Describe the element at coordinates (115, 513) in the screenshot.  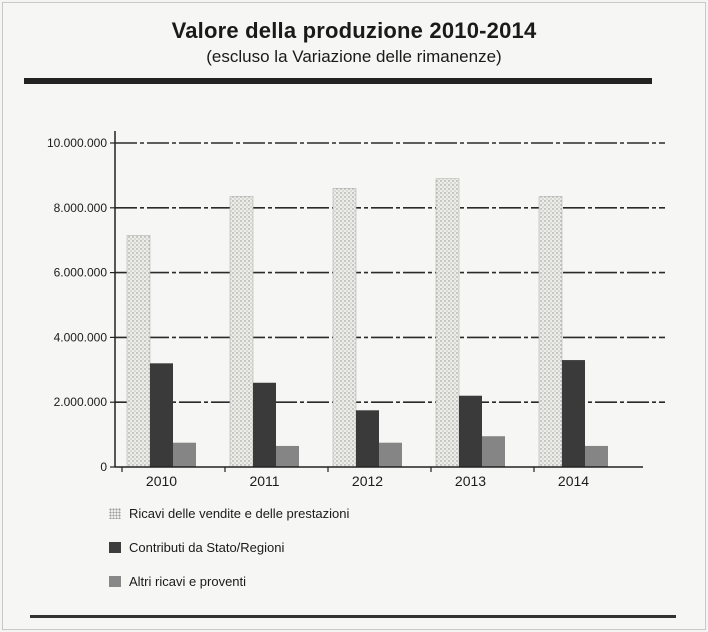
I see `legend-swatch-ricavi` at that location.